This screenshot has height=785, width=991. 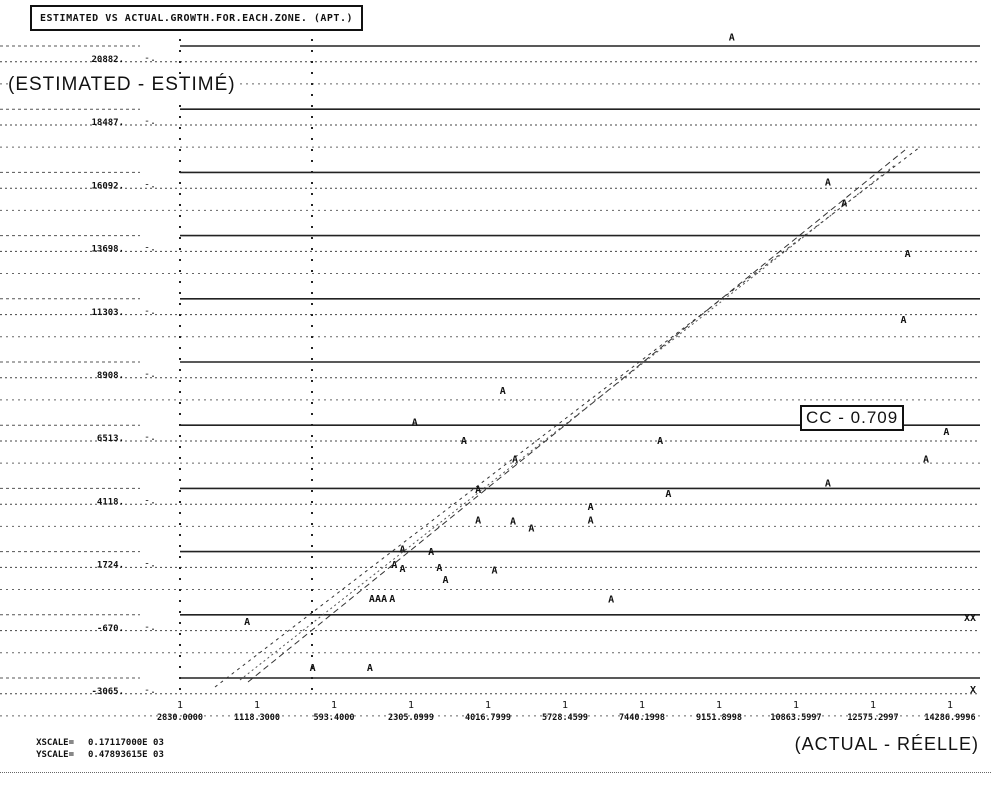 I want to click on x-tick-label: 2305.0999, so click(x=411, y=718).